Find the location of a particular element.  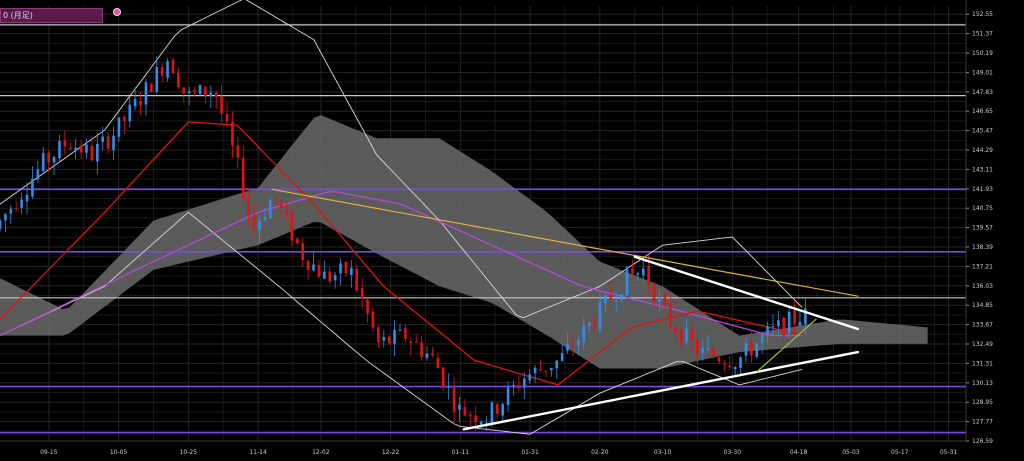

x-tick-label: 04-18 is located at coordinates (799, 452).